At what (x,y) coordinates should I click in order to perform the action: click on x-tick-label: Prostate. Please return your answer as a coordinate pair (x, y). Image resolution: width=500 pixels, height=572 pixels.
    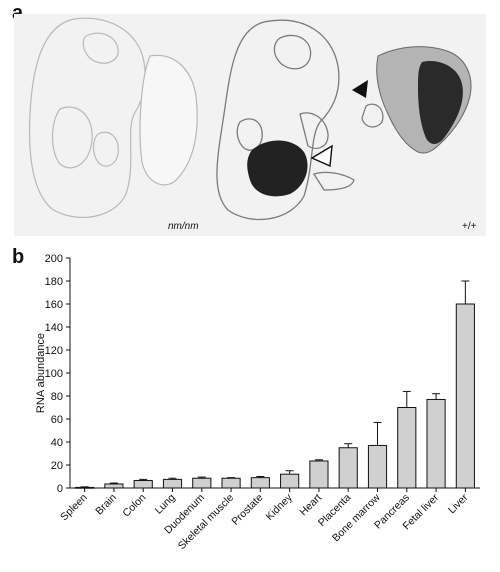
    Looking at the image, I should click on (247, 510).